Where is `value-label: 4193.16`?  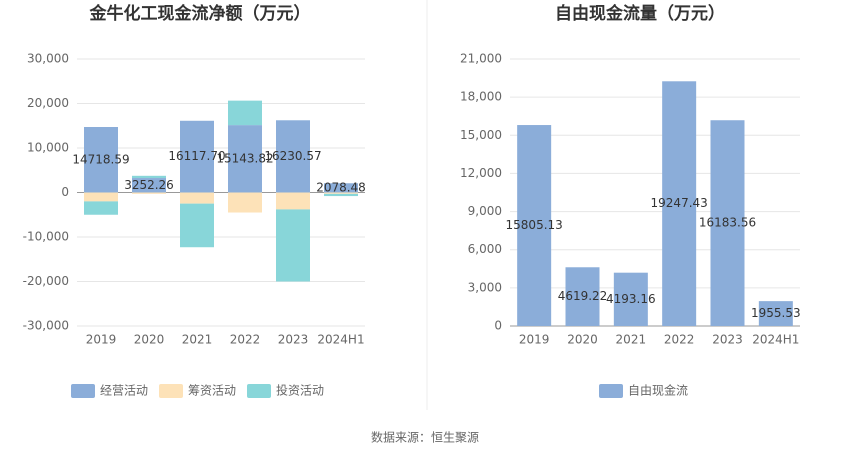 value-label: 4193.16 is located at coordinates (631, 299).